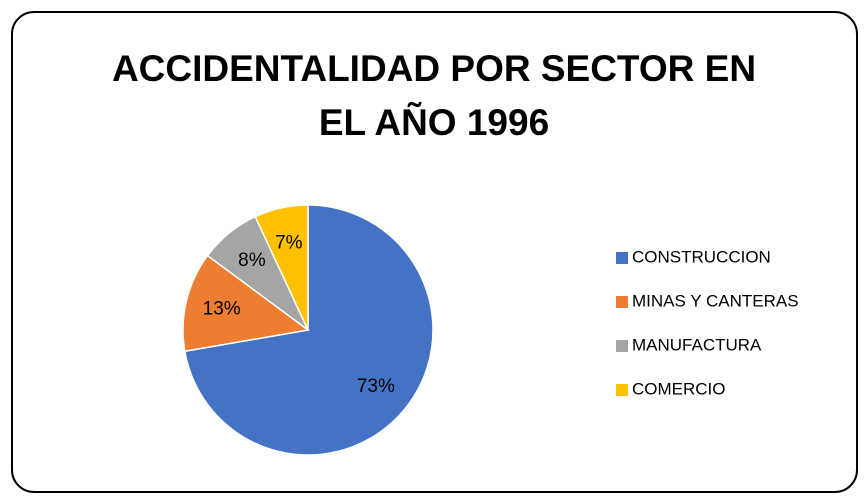 The image size is (868, 503). Describe the element at coordinates (697, 344) in the screenshot. I see `legend-label: MANUFACTURA` at that location.